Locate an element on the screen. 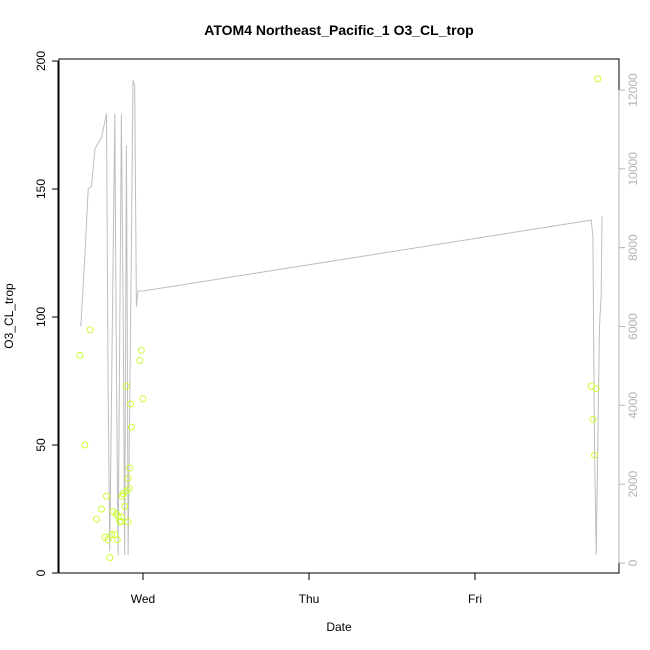 The width and height of the screenshot is (650, 650). right-y-axis: 0 2000 4000 6000 8000 10000 12000 is located at coordinates (629, 319).